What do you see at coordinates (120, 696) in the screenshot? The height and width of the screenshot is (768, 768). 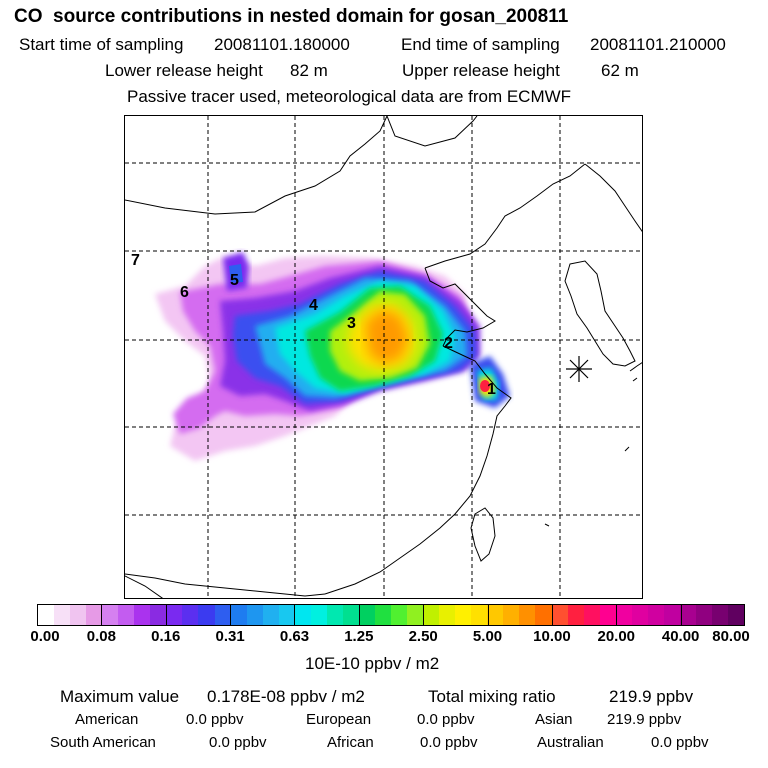 I see `max-value-label: Maximum value` at bounding box center [120, 696].